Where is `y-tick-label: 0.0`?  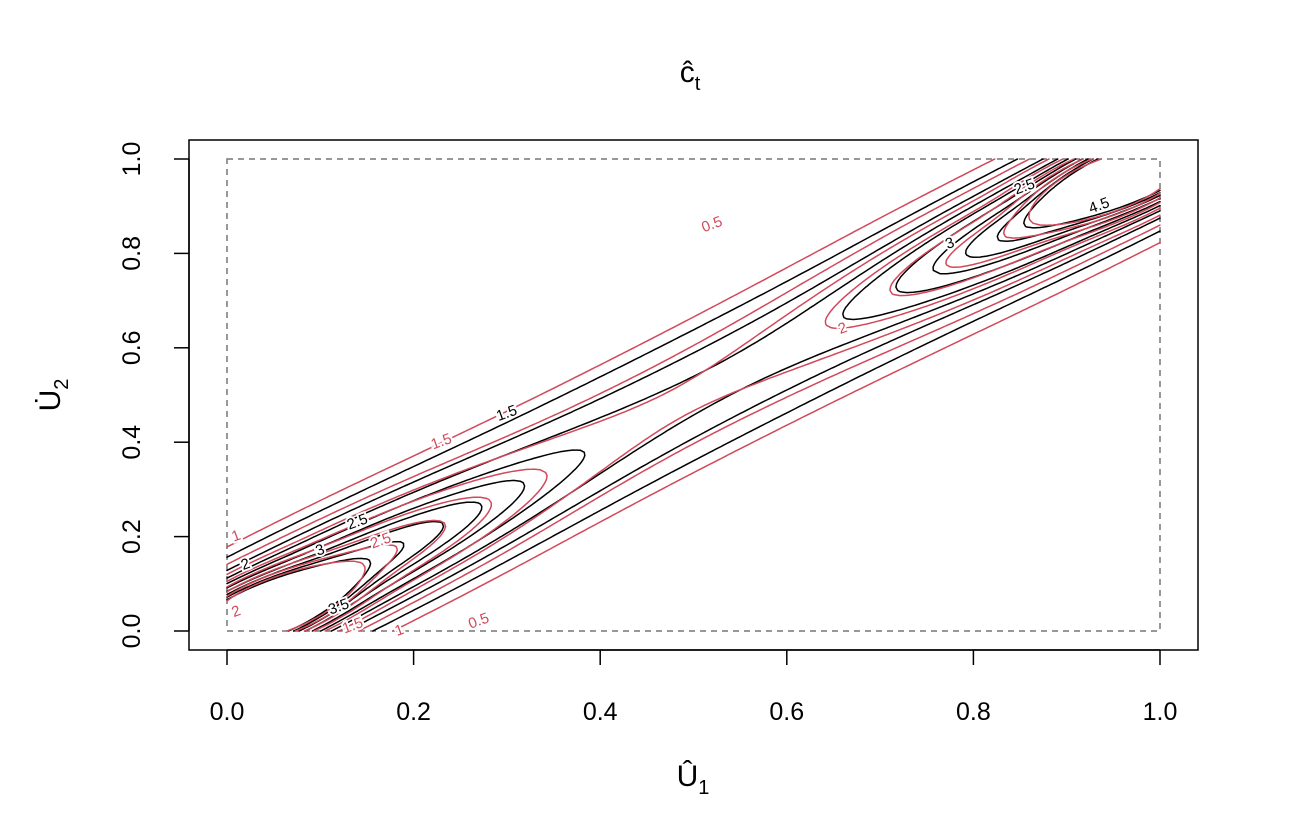 y-tick-label: 0.0 is located at coordinates (132, 631).